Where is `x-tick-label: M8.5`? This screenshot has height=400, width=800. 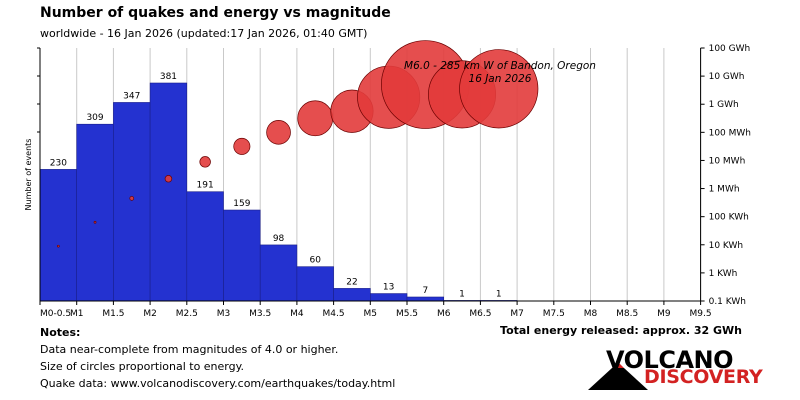
x-tick-label: M8.5 is located at coordinates (627, 314).